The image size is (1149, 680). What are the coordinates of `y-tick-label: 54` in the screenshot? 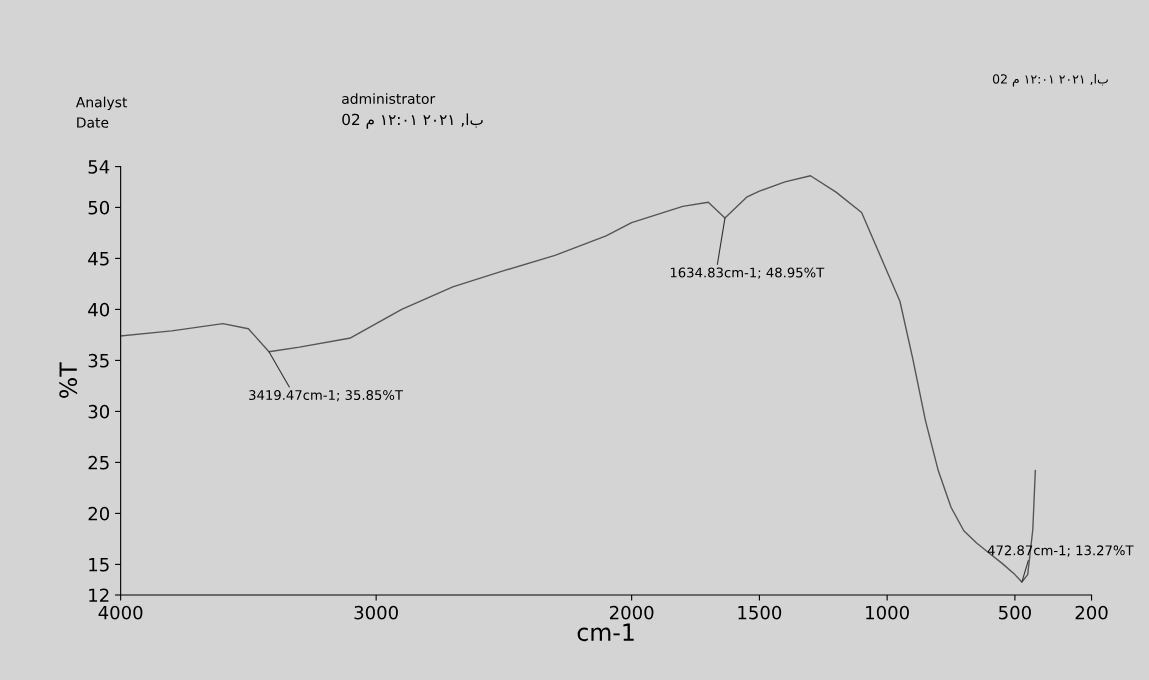 It's located at (99, 167).